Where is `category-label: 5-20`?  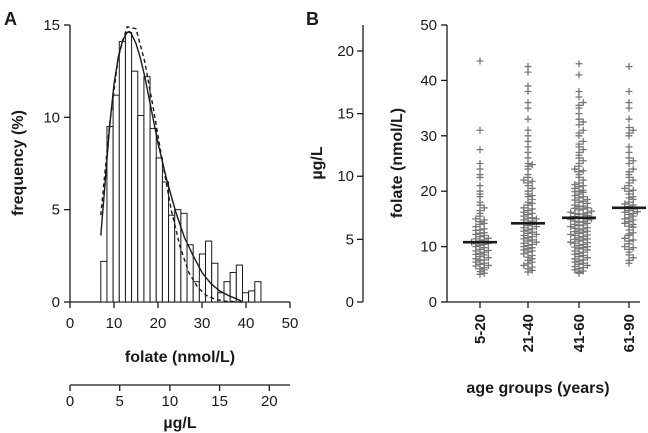
category-label: 5-20 is located at coordinates (480, 329).